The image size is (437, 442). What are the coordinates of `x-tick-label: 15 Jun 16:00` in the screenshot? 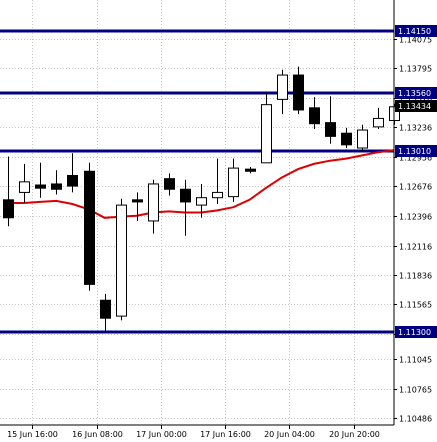 It's located at (32, 434).